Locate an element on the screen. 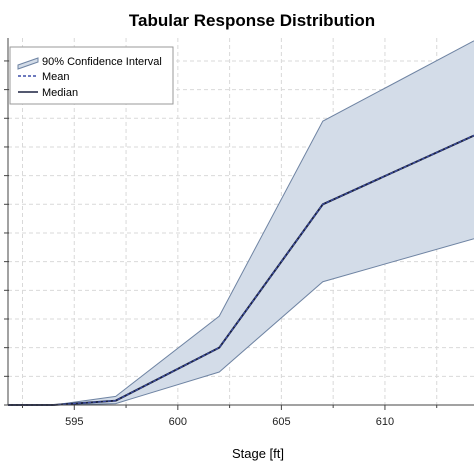 The image size is (474, 474). legend-swatch-confidence is located at coordinates (28, 63).